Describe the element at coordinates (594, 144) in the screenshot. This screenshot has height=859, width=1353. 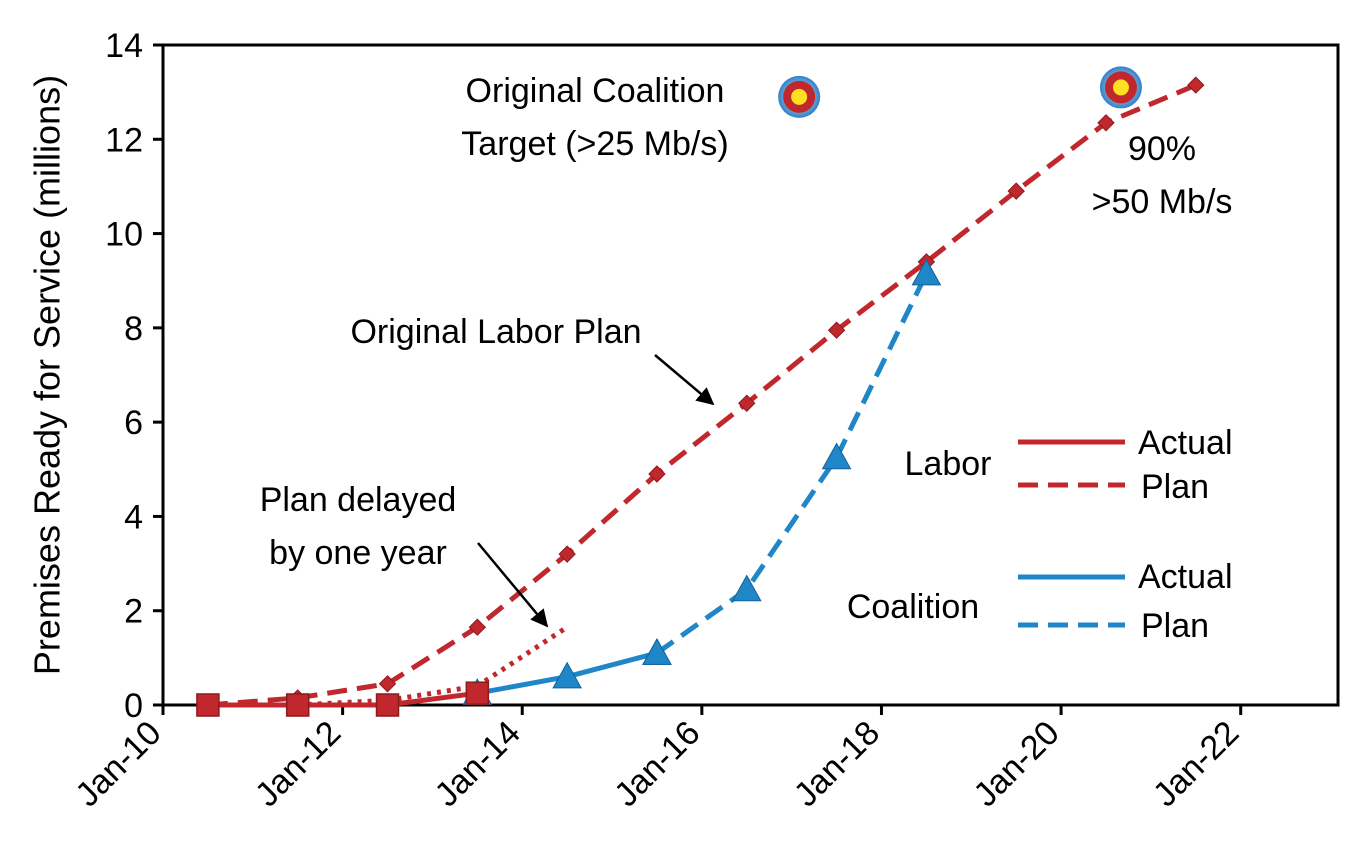
I see `coalition-target-label-line2: Target (>25 Mb/s)` at that location.